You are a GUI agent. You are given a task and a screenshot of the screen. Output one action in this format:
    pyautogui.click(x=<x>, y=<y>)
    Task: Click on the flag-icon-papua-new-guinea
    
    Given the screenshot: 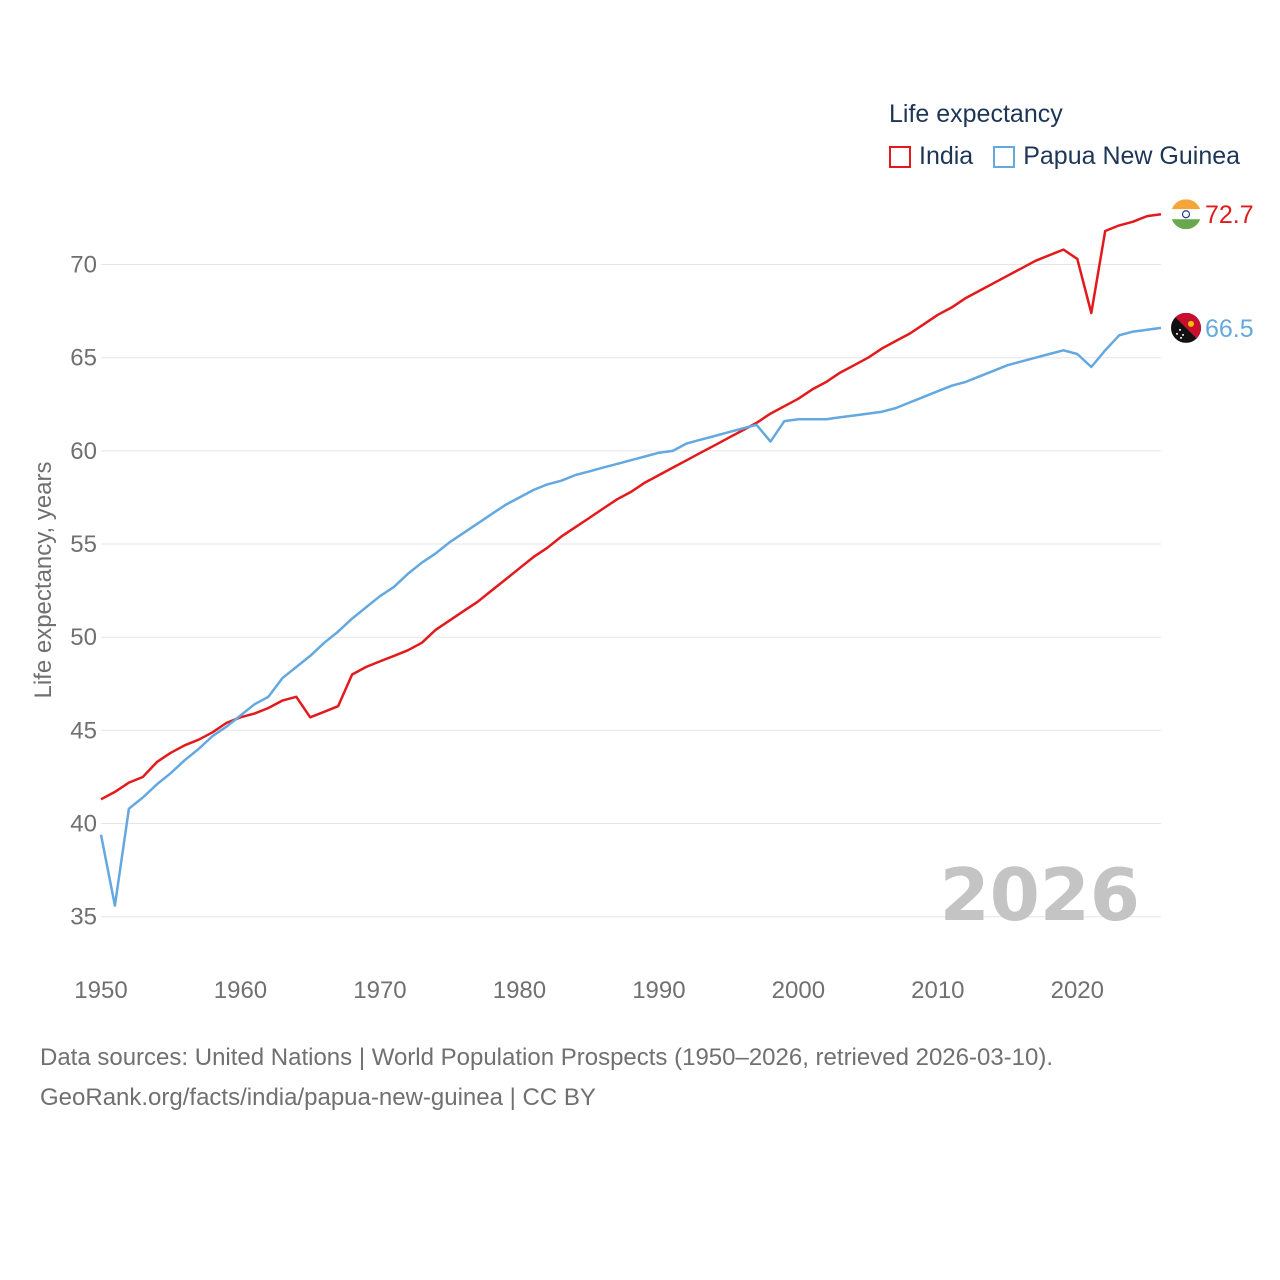 What is the action you would take?
    pyautogui.click(x=1186, y=327)
    